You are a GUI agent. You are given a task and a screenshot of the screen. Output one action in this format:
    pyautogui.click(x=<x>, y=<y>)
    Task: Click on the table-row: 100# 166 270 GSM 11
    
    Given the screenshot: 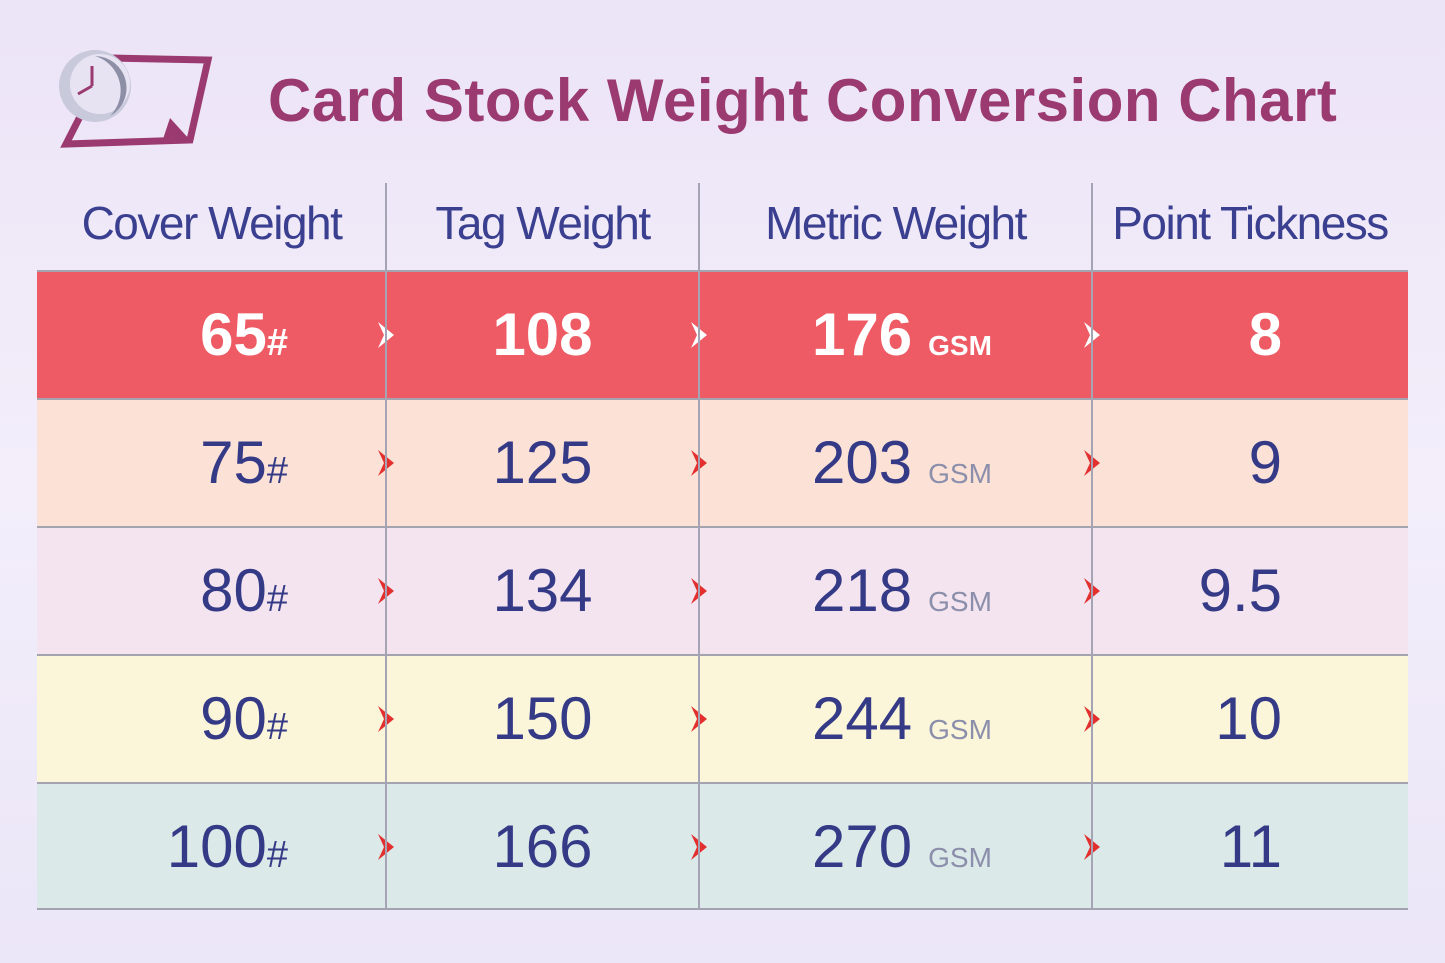 What is the action you would take?
    pyautogui.click(x=722, y=846)
    